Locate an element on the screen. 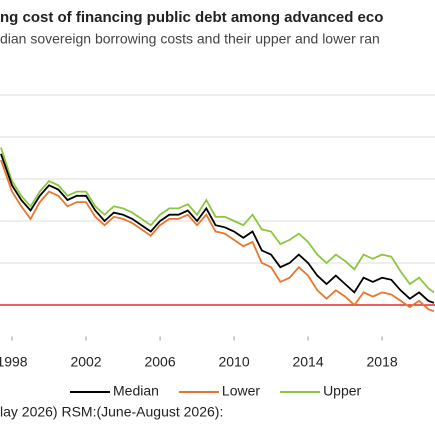 The width and height of the screenshot is (435, 435). x-tick-label: 2010 is located at coordinates (233, 362).